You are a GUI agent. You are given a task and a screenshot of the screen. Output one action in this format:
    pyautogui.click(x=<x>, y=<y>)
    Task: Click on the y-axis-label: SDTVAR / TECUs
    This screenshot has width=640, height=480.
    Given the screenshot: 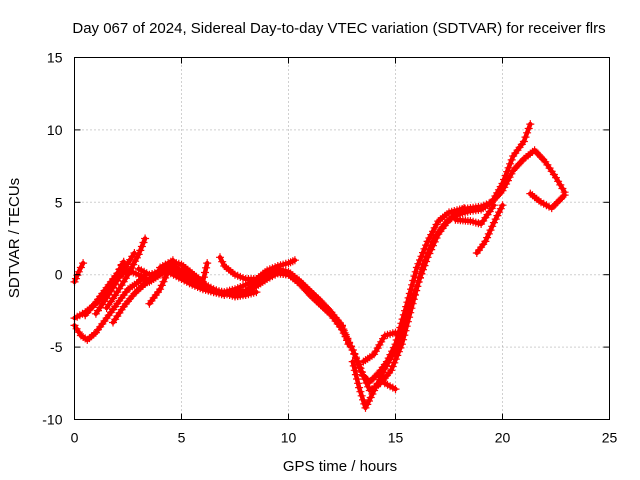 What is the action you would take?
    pyautogui.click(x=14, y=238)
    